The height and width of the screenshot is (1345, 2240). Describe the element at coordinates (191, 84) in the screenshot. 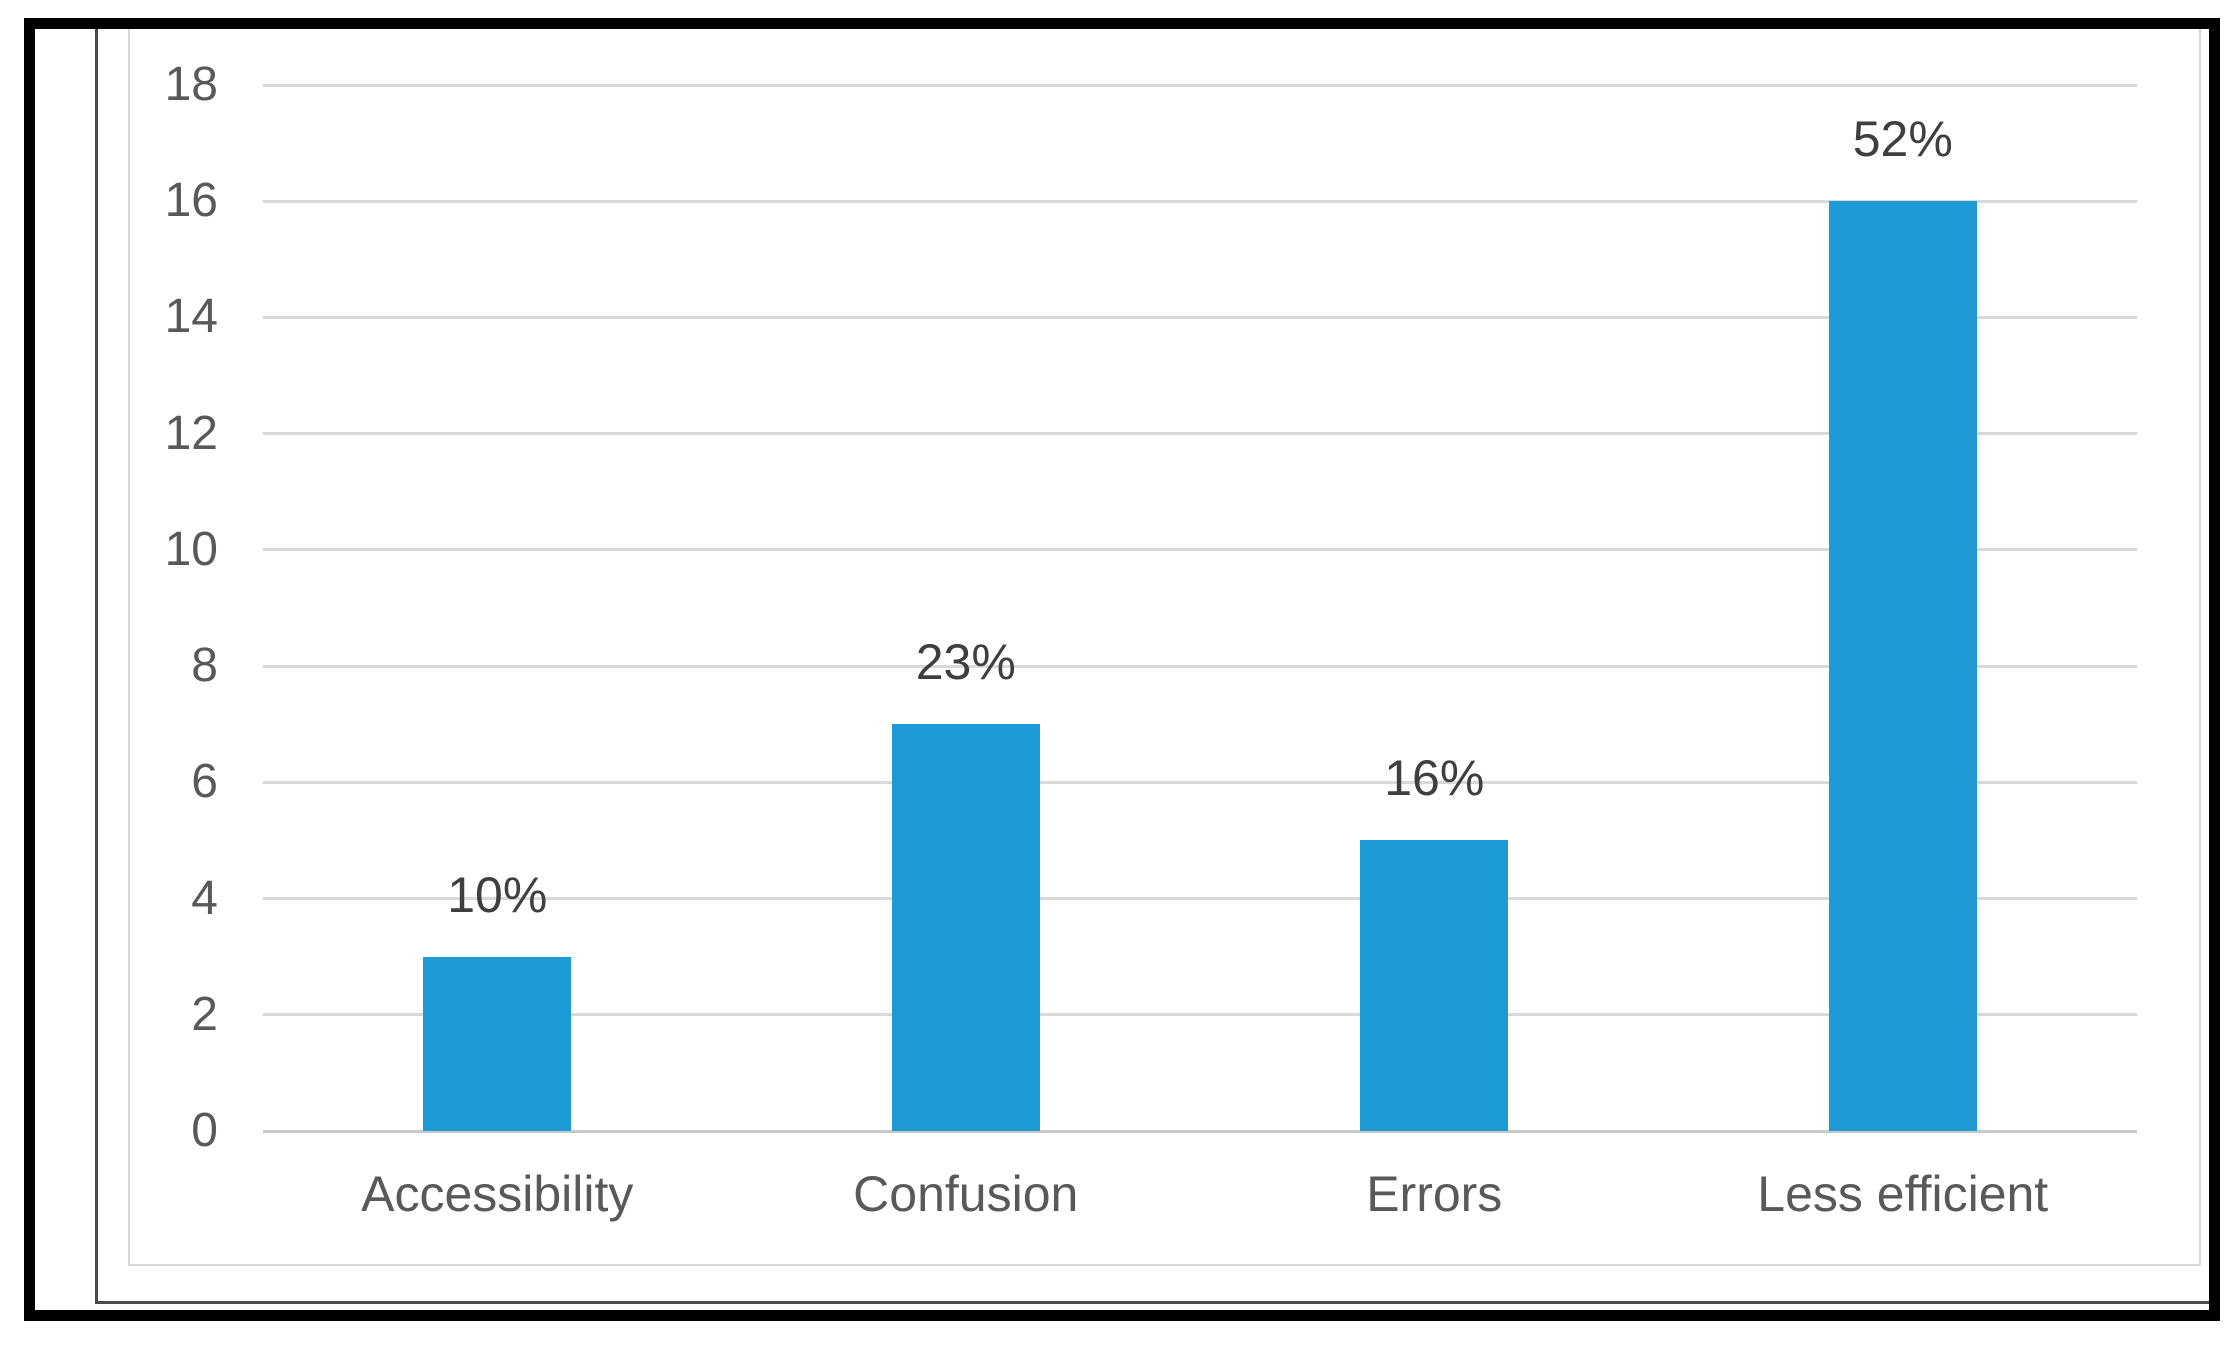

I see `y-tick-label-18: 18` at that location.